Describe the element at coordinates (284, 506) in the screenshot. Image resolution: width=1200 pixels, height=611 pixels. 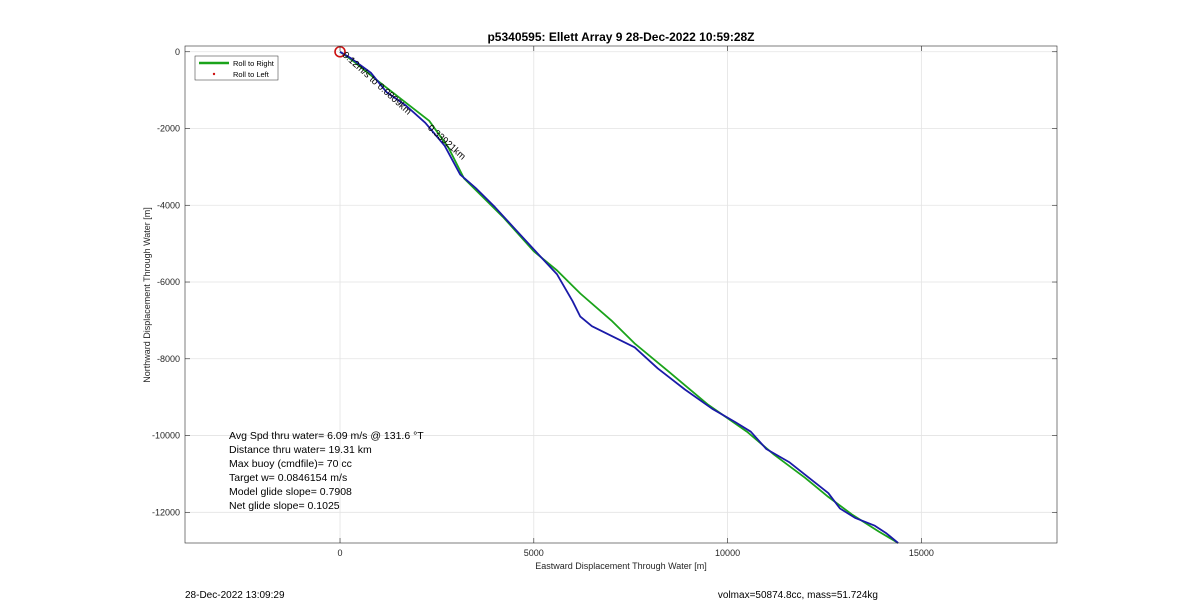
I see `stat-net-glide: Net glide slope= 0.1025` at that location.